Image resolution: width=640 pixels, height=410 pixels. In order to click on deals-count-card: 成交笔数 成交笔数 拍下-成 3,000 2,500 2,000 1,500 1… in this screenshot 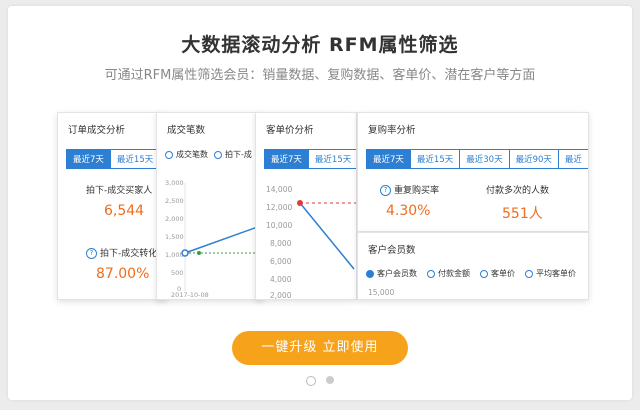, I will do `click(210, 206)`.